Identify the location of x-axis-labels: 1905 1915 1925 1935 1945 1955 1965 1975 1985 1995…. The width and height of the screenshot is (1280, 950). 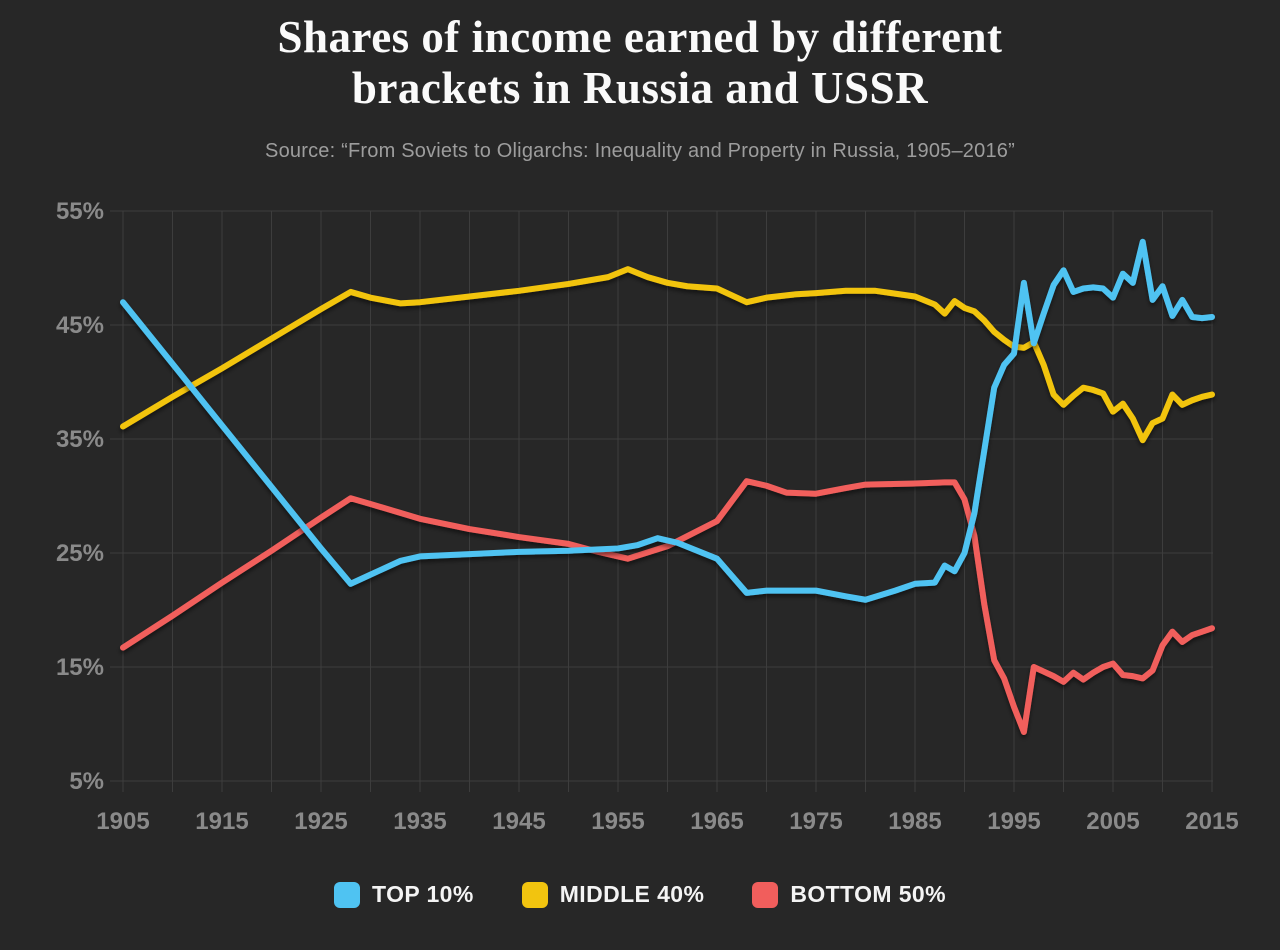
(667, 821).